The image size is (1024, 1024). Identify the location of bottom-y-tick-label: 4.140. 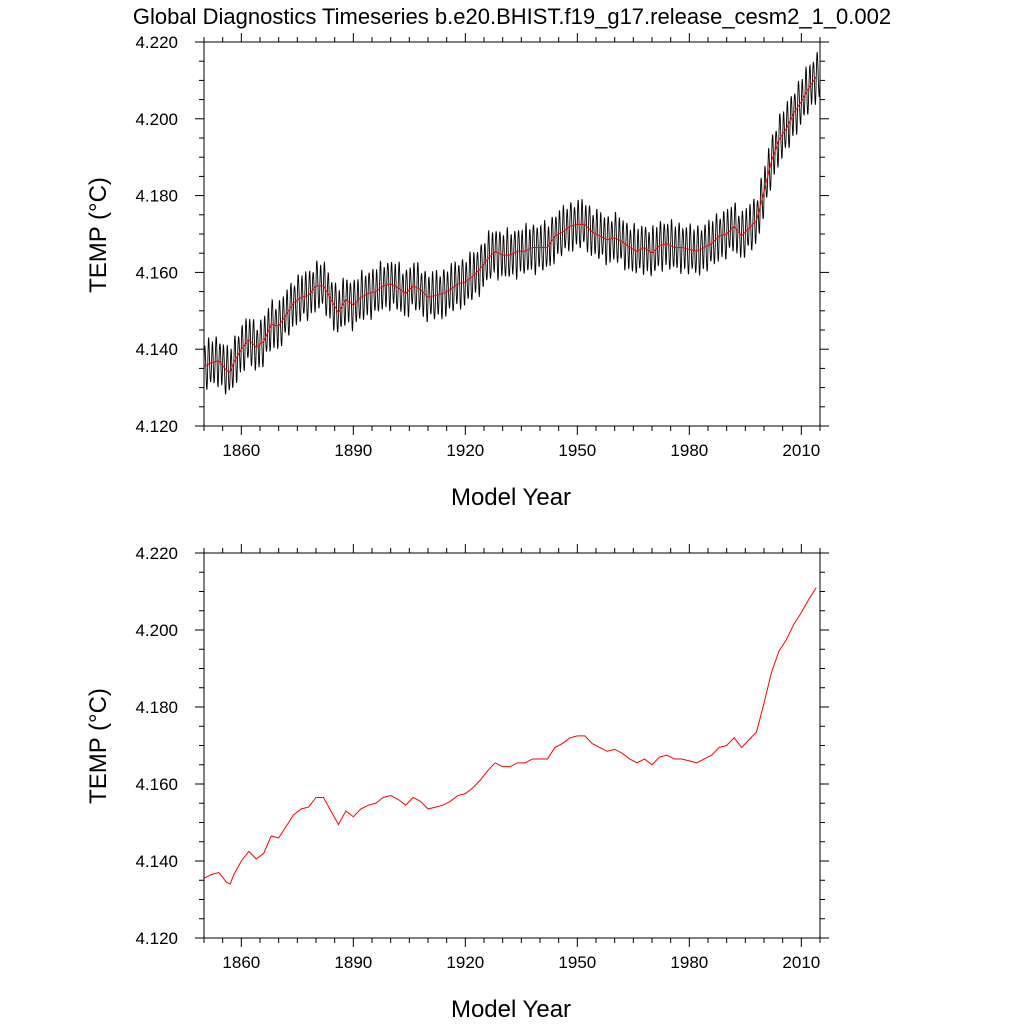
(156, 861).